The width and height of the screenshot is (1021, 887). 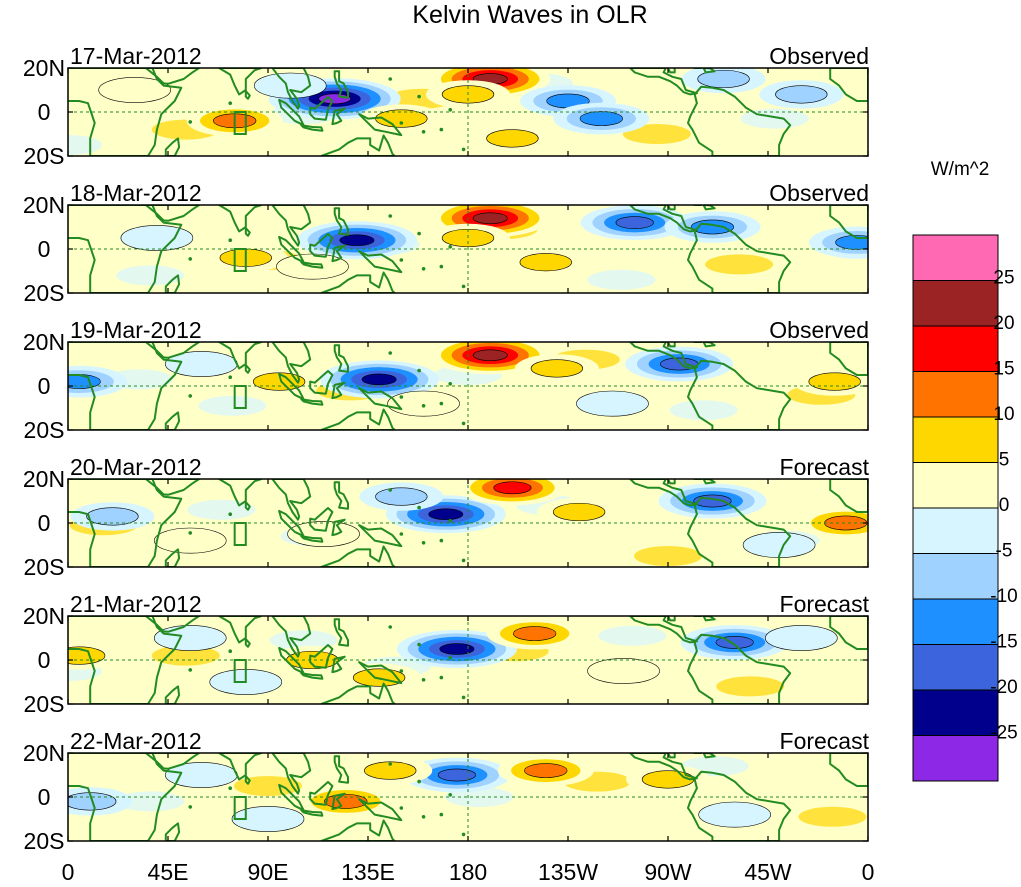 I want to click on x-tick-label: 0, so click(x=68, y=872).